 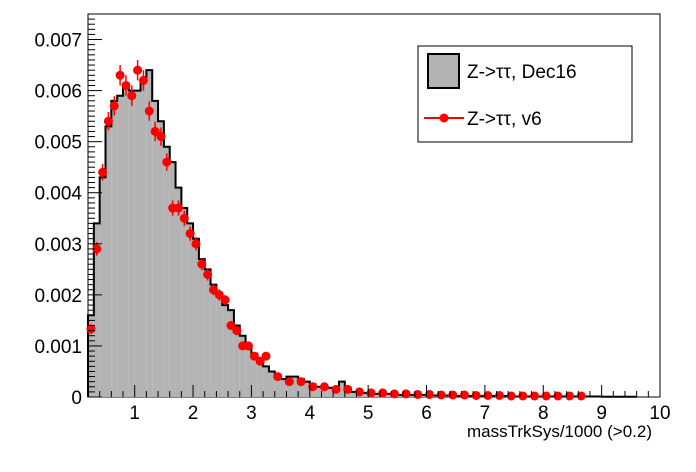 I want to click on legend-label-v6: Z->ττ, v6, so click(x=504, y=119).